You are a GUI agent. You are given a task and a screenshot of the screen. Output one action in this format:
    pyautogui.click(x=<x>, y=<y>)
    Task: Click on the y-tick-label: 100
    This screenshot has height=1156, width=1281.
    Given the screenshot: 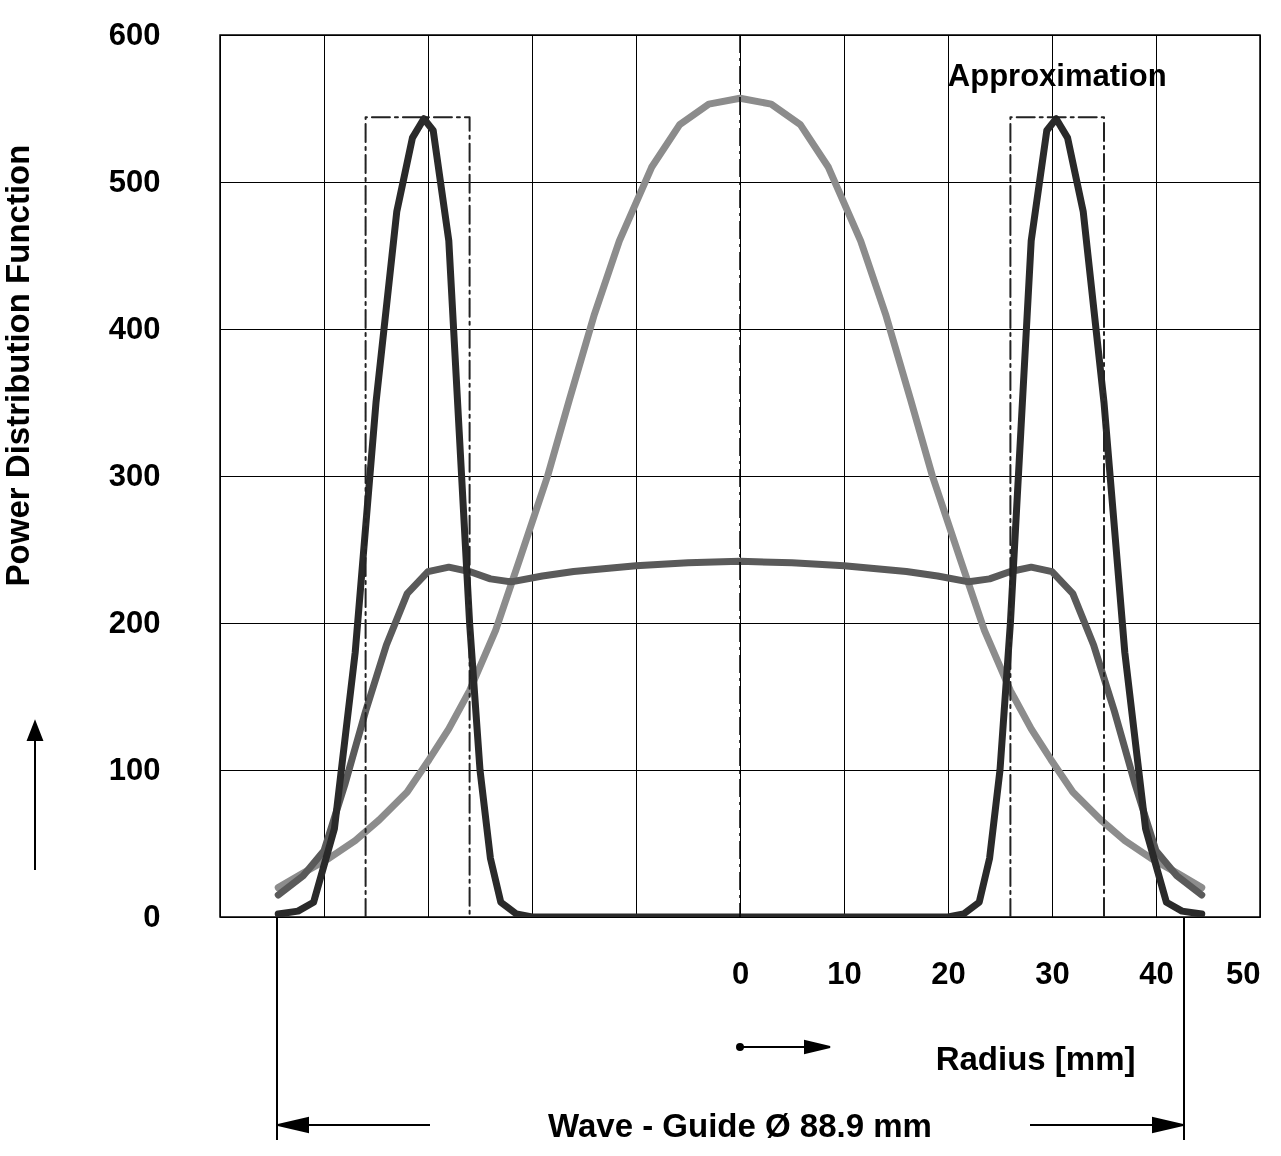 What is the action you would take?
    pyautogui.click(x=134, y=769)
    